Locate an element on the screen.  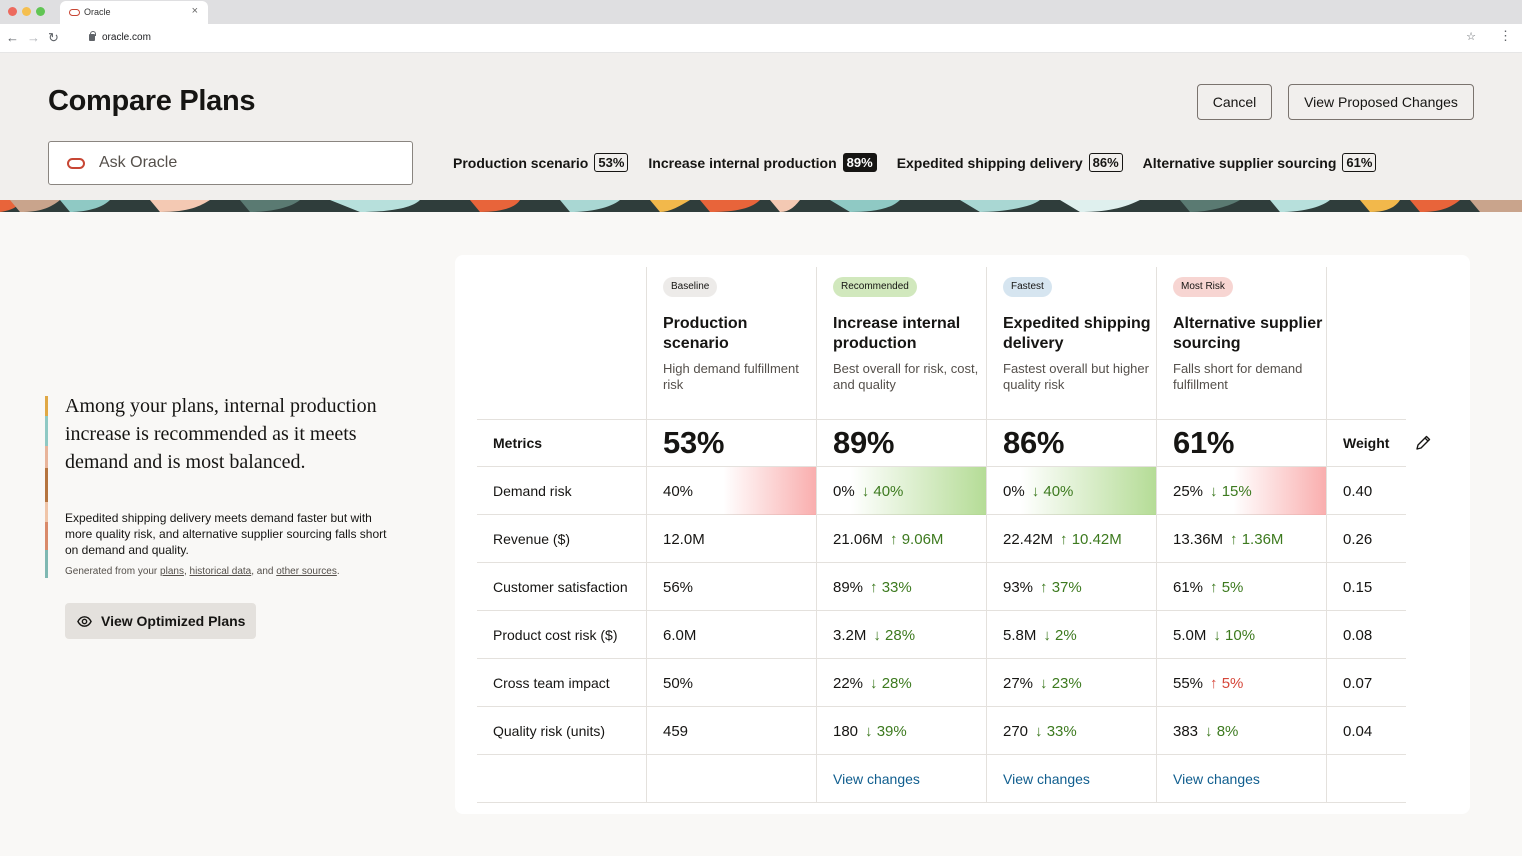
browser-tab: Oracle × is located at coordinates (134, 12).